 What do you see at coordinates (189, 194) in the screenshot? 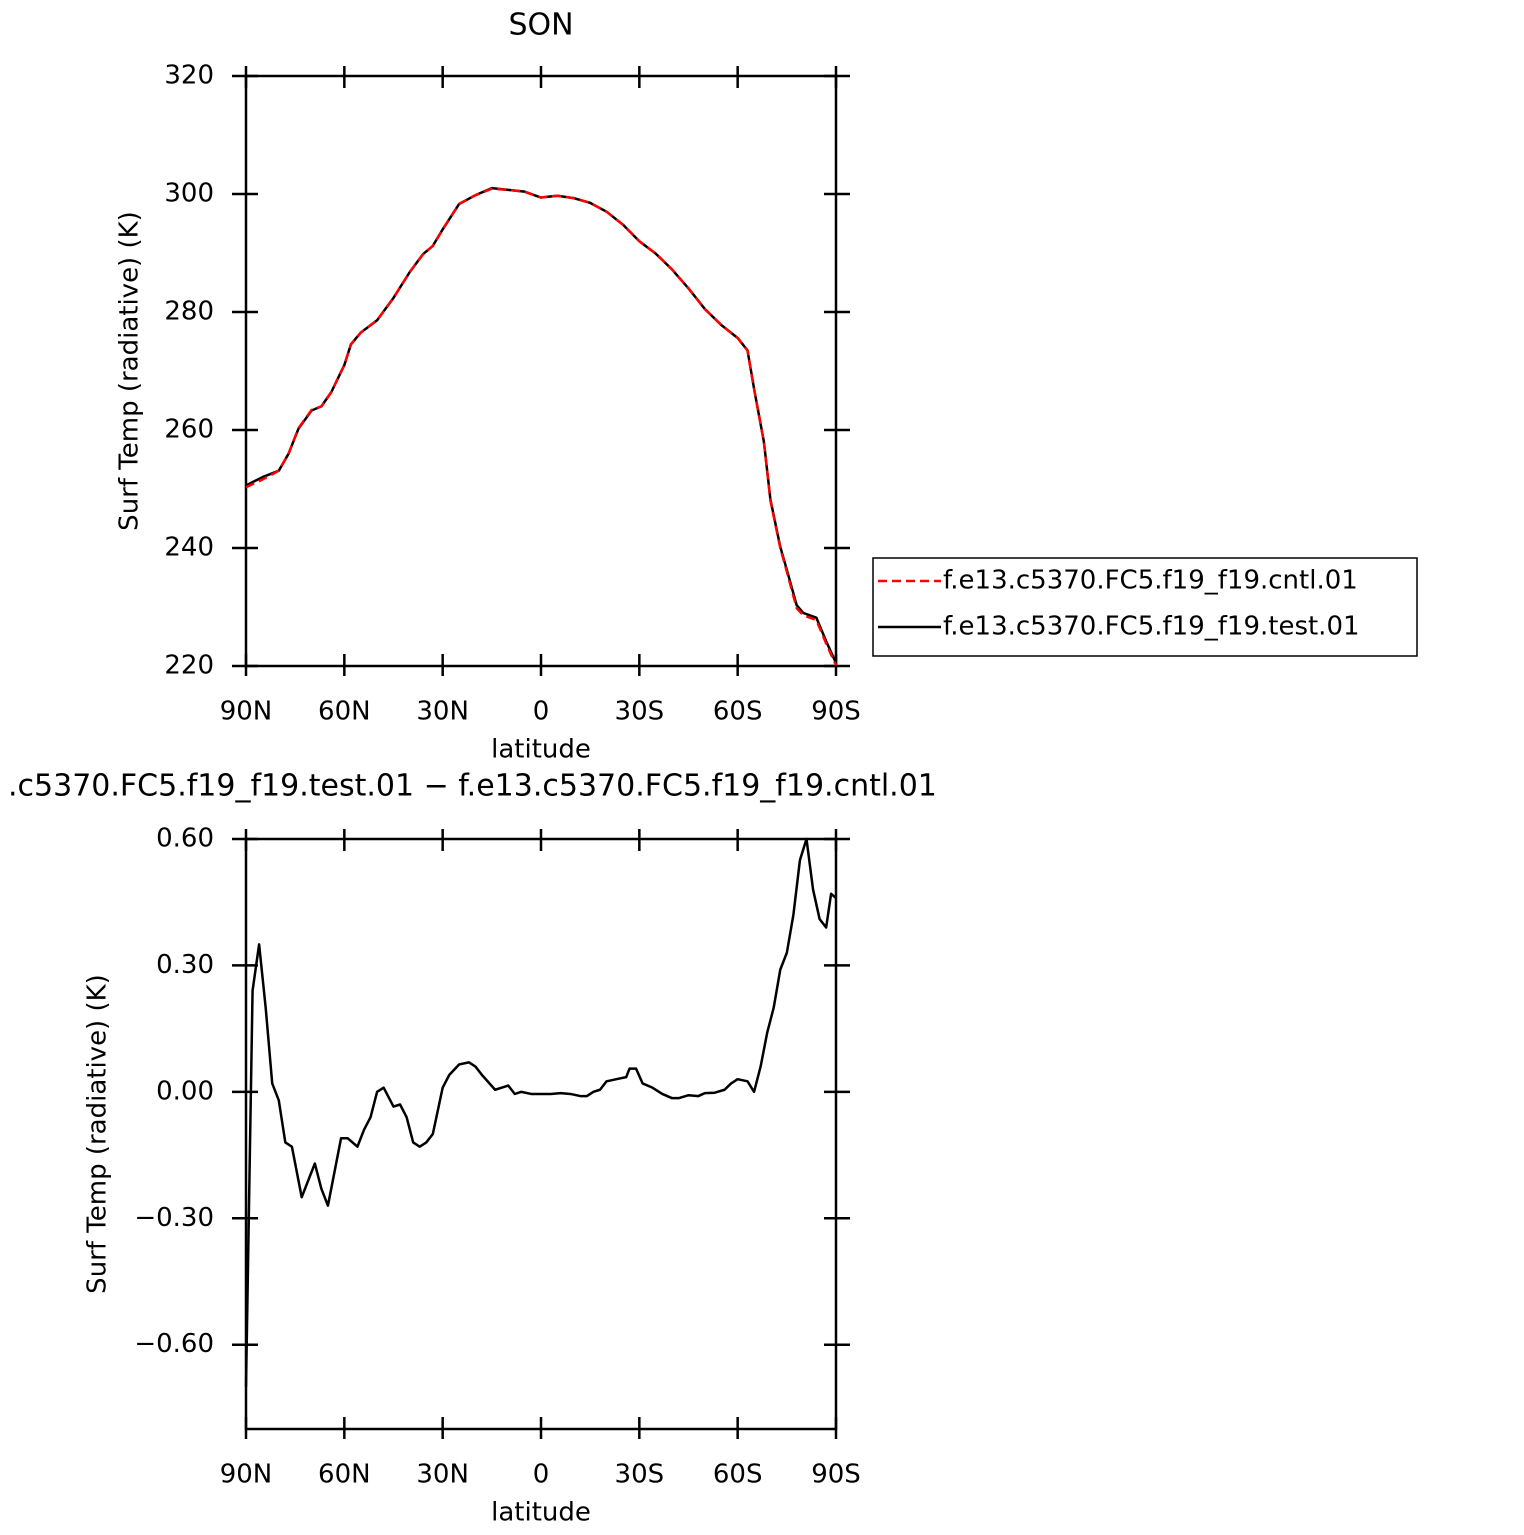
I see `y-tick-label: 300` at bounding box center [189, 194].